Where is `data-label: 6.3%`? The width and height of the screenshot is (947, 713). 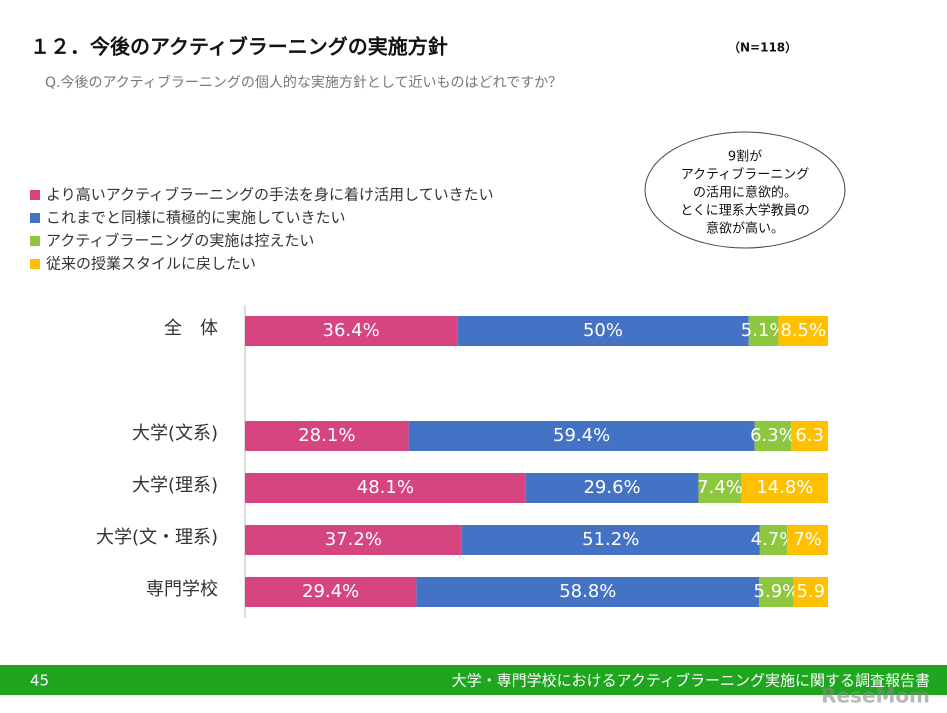 data-label: 6.3% is located at coordinates (773, 435).